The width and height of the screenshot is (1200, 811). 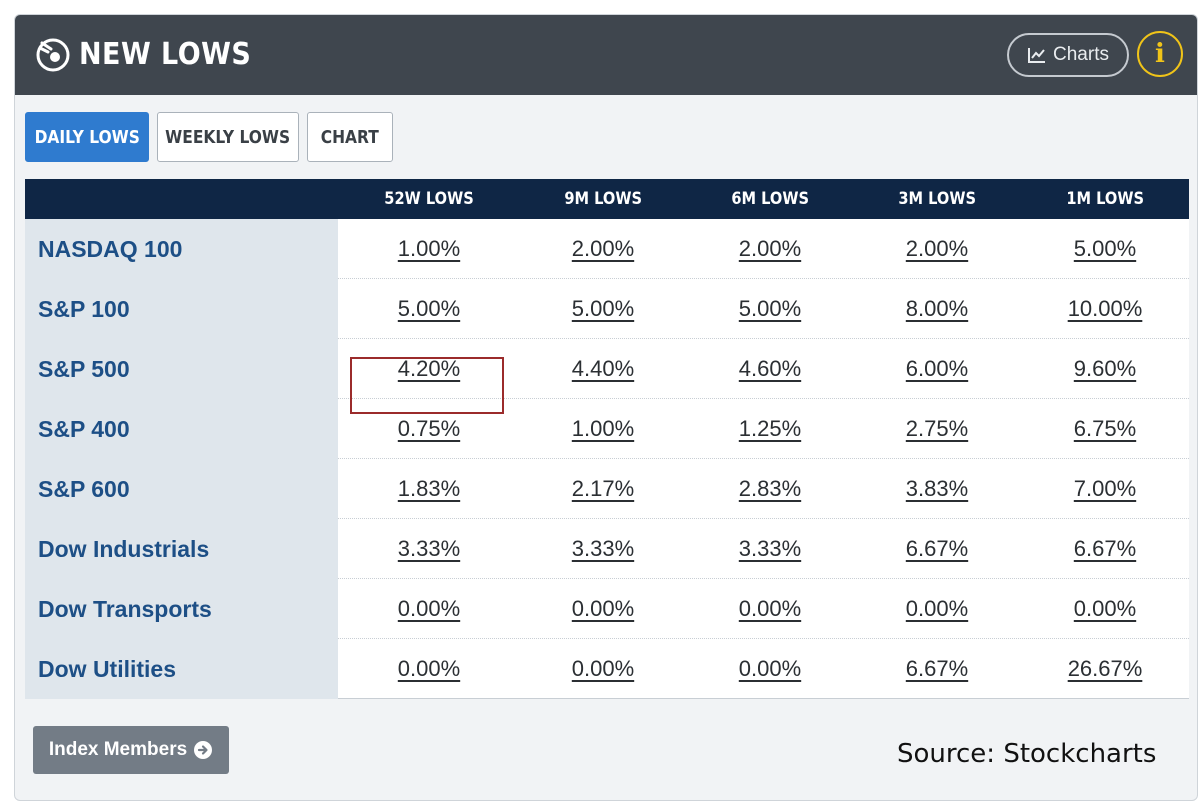 I want to click on index-members-button: Index Members, so click(x=131, y=750).